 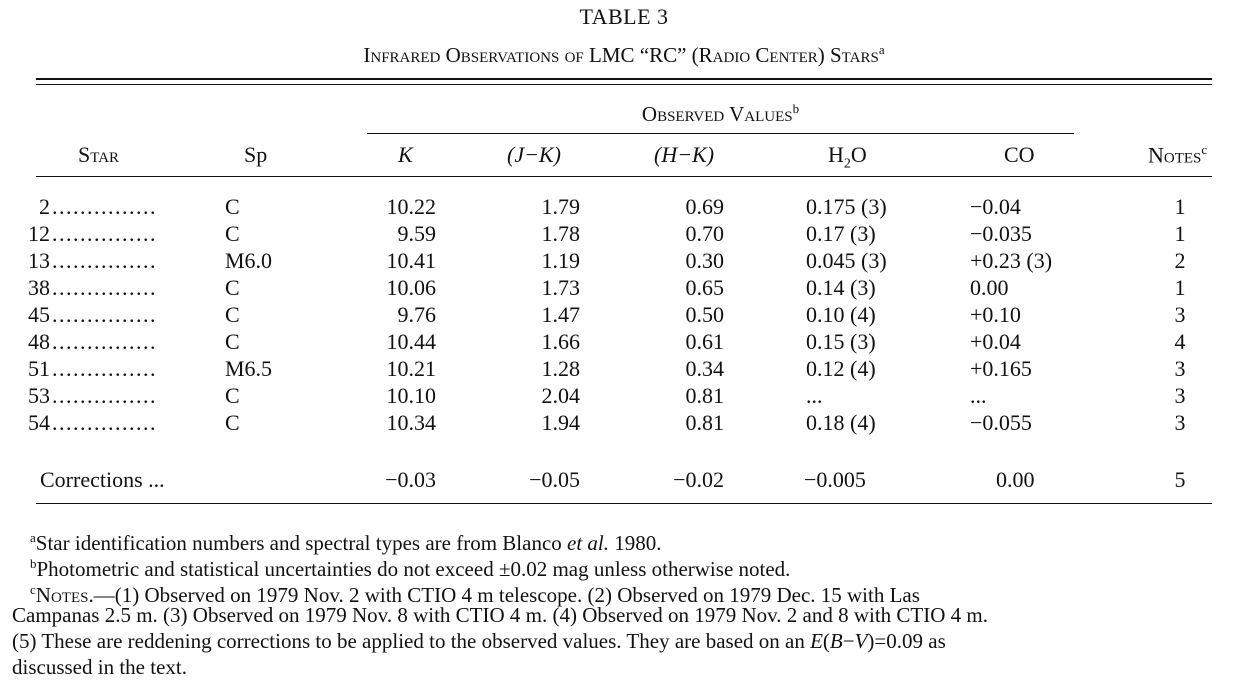 I want to click on cell-star: 13, so click(x=39, y=260).